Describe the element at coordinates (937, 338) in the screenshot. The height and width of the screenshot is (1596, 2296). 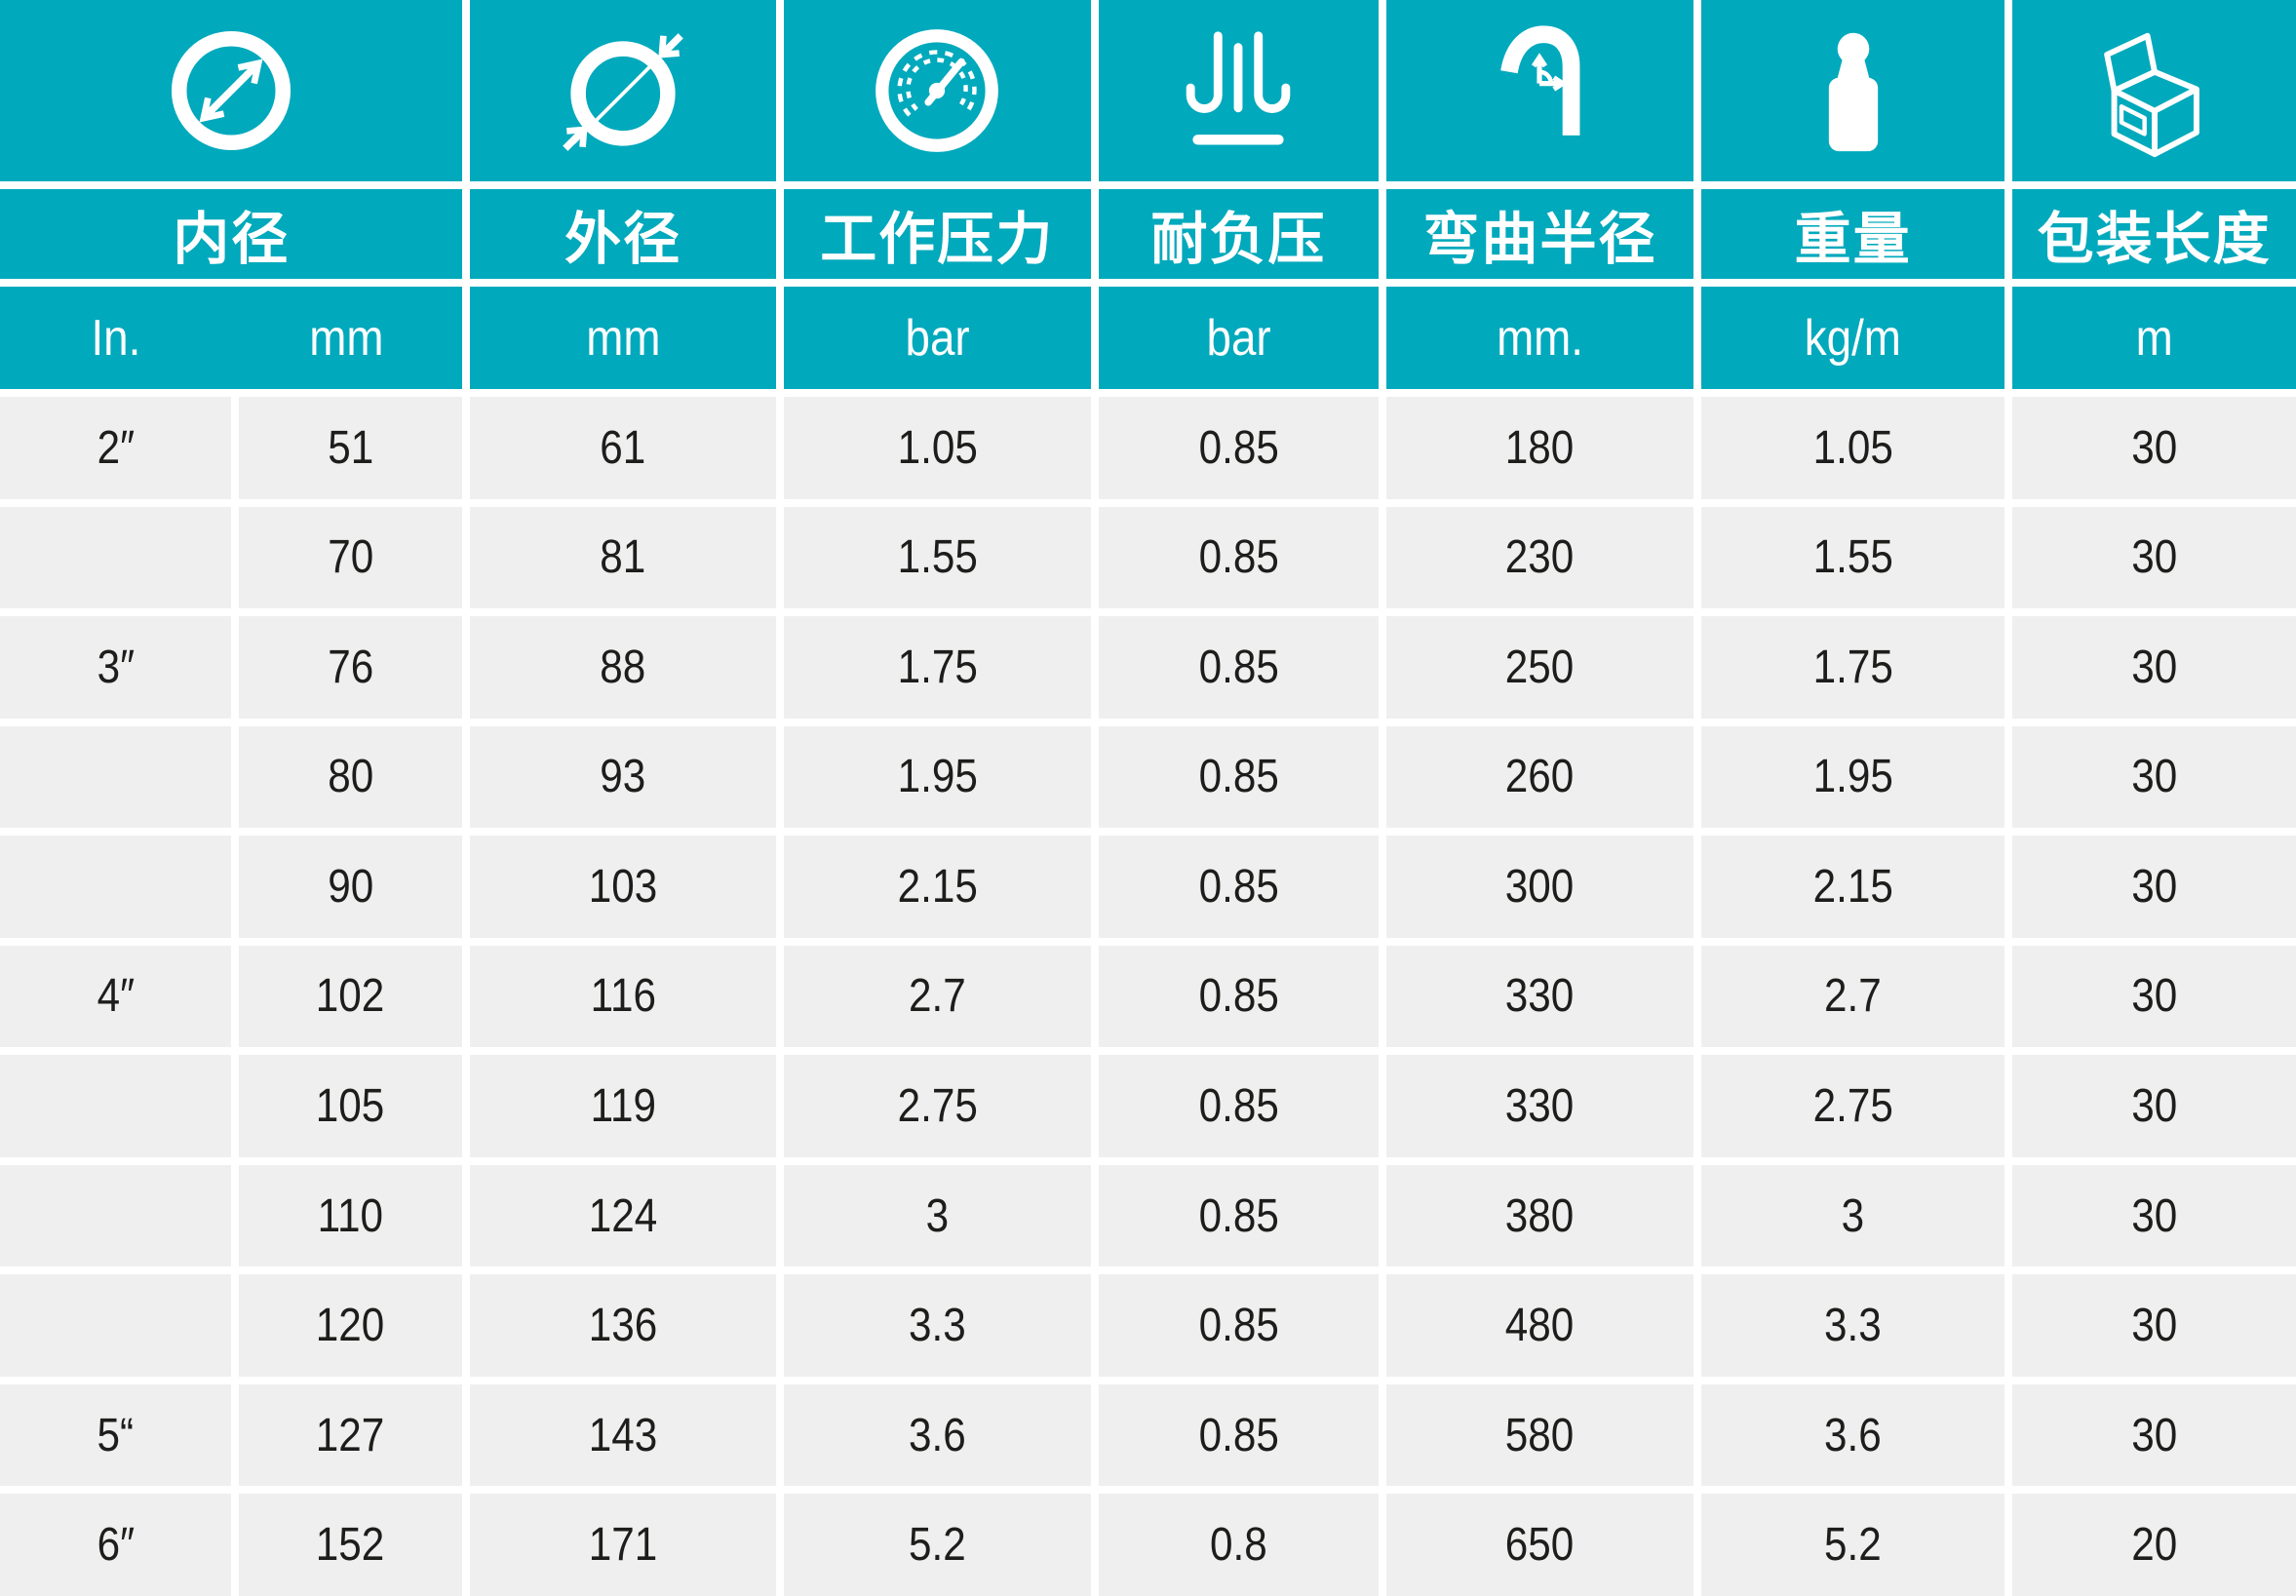
I see `unit-text: bar` at that location.